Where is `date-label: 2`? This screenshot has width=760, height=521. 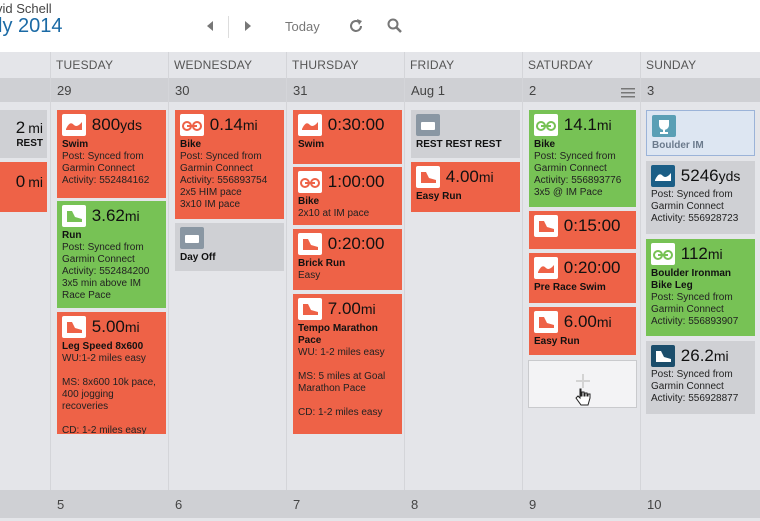 date-label: 2 is located at coordinates (533, 90).